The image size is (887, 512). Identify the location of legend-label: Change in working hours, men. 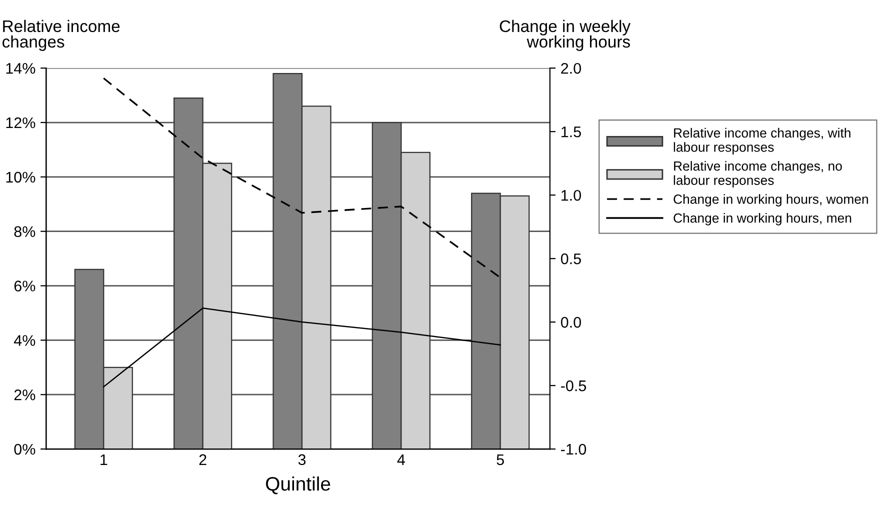
(763, 219).